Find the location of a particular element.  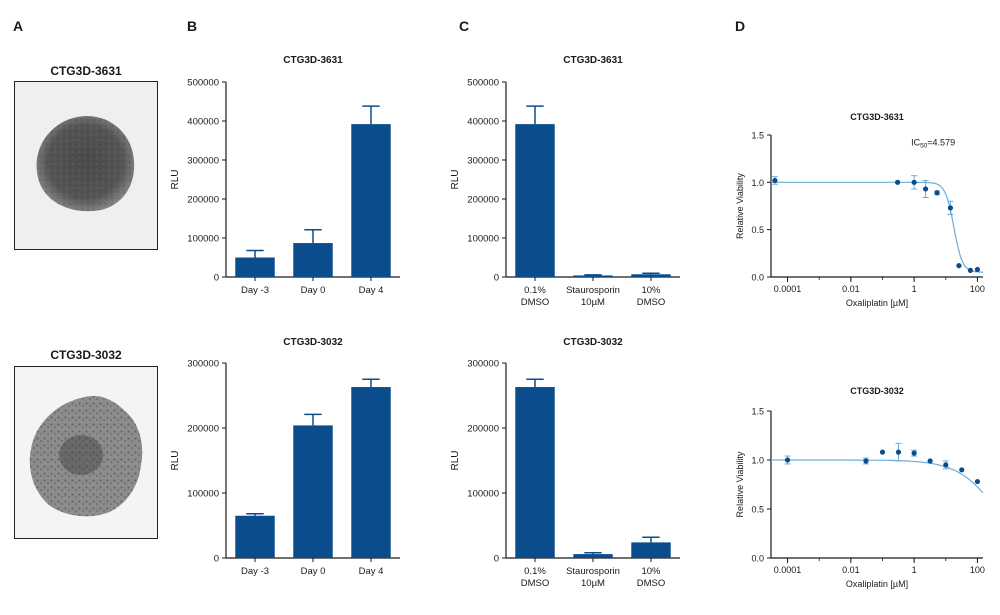

panel-letter-c: C is located at coordinates (464, 26).